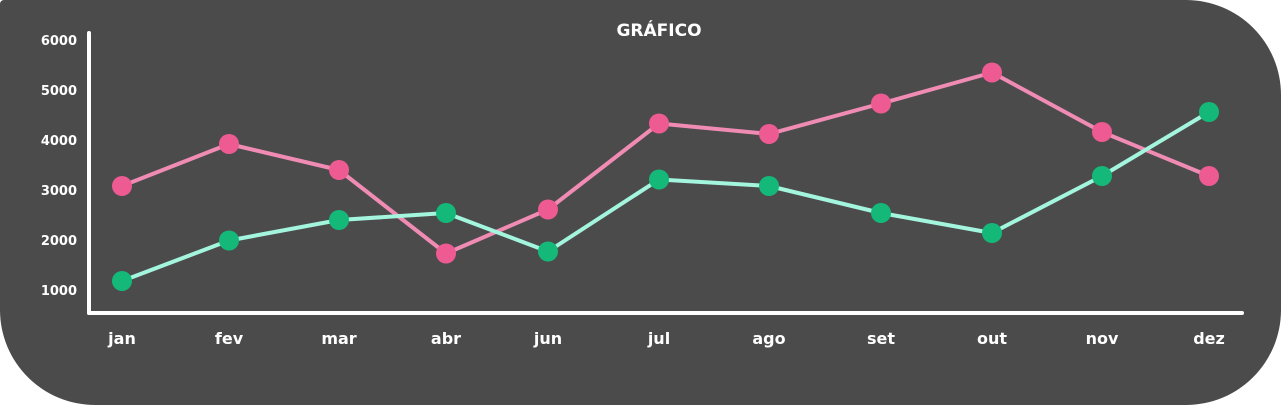 The image size is (1281, 405). What do you see at coordinates (59, 291) in the screenshot?
I see `y-tick-label: 1000` at bounding box center [59, 291].